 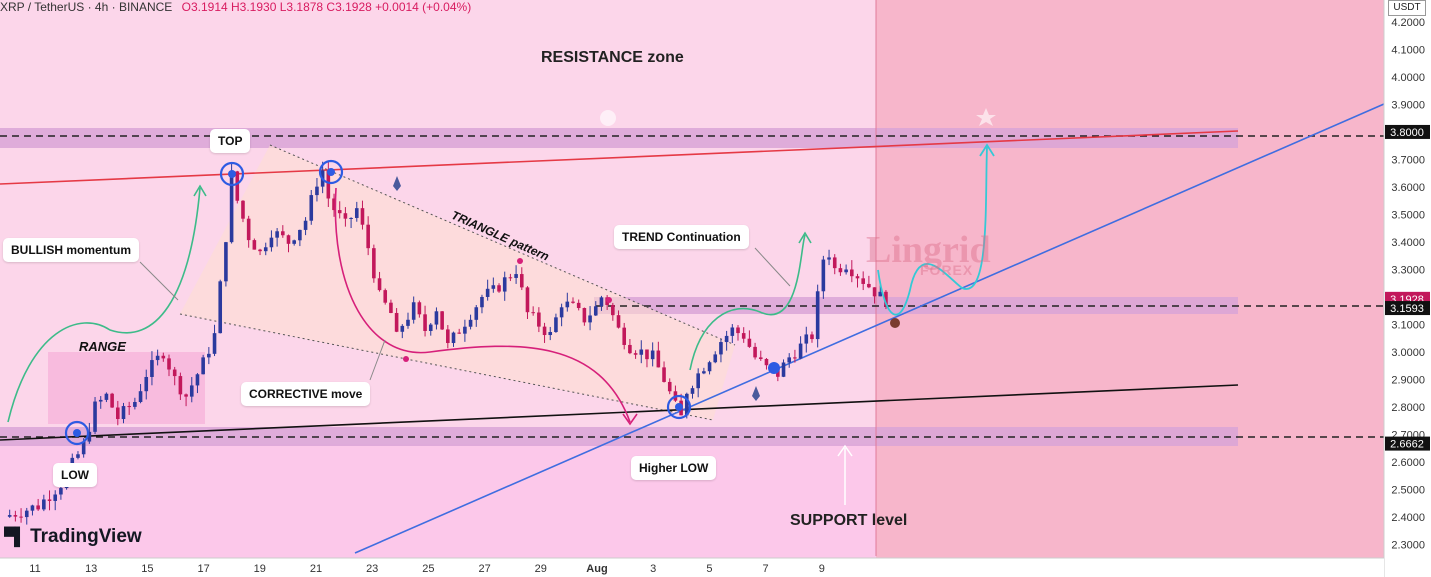 What do you see at coordinates (541, 569) in the screenshot?
I see `time-tick-label: 29` at bounding box center [541, 569].